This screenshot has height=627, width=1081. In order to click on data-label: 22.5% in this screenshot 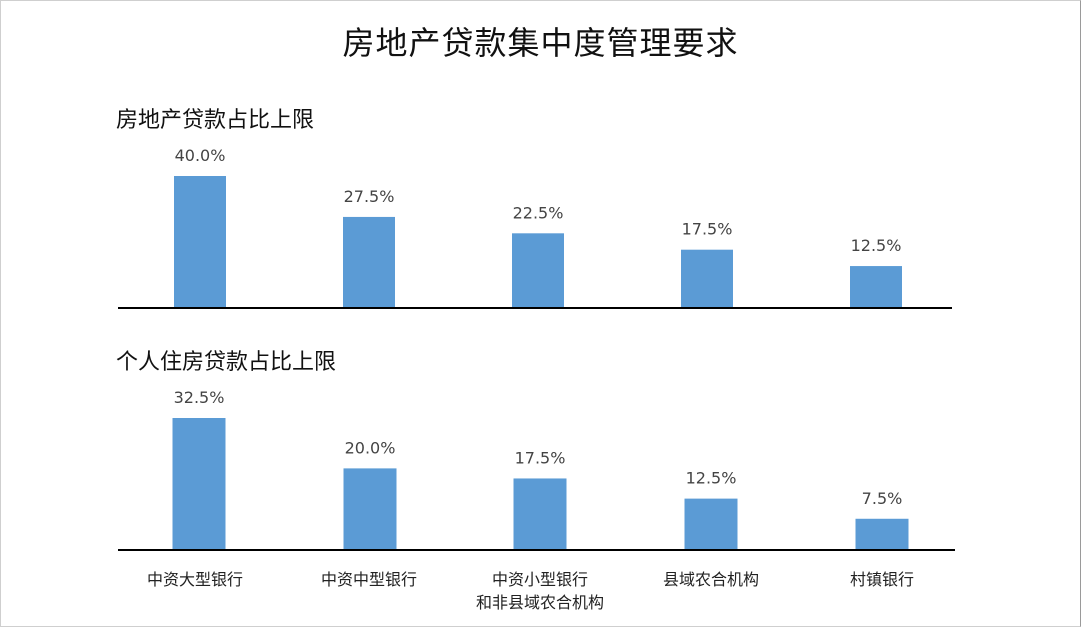, I will do `click(538, 212)`.